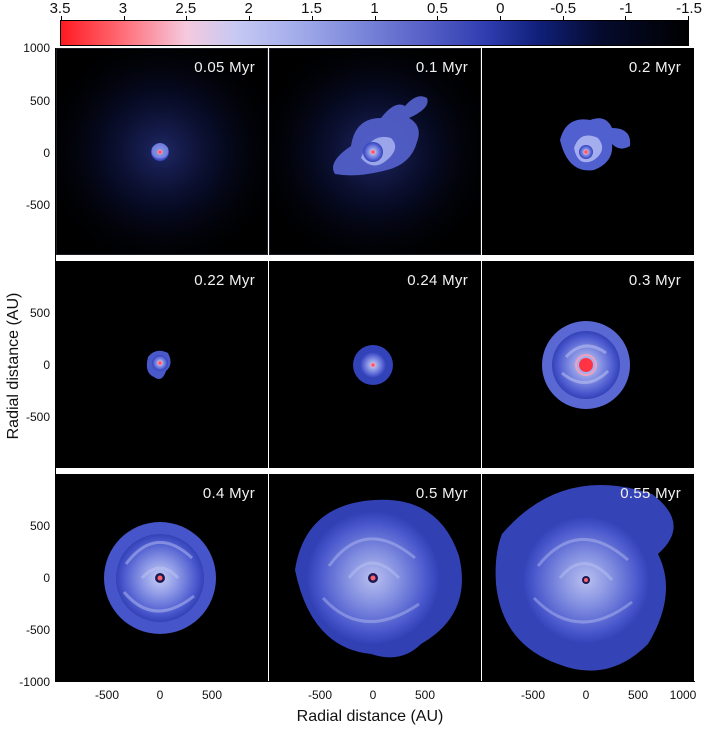 The image size is (708, 730). What do you see at coordinates (248, 8) in the screenshot?
I see `colorbar-tick-label: 2` at bounding box center [248, 8].